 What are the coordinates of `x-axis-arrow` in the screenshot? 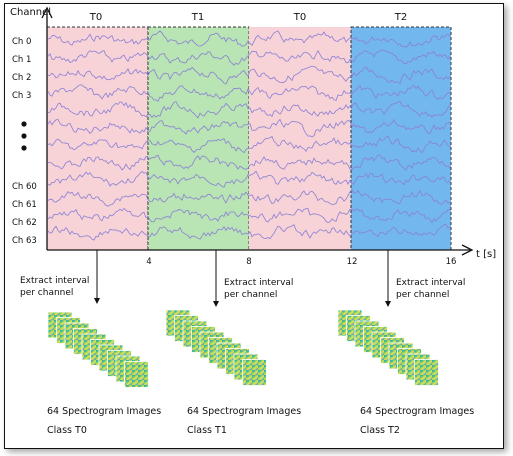 It's located at (467, 250).